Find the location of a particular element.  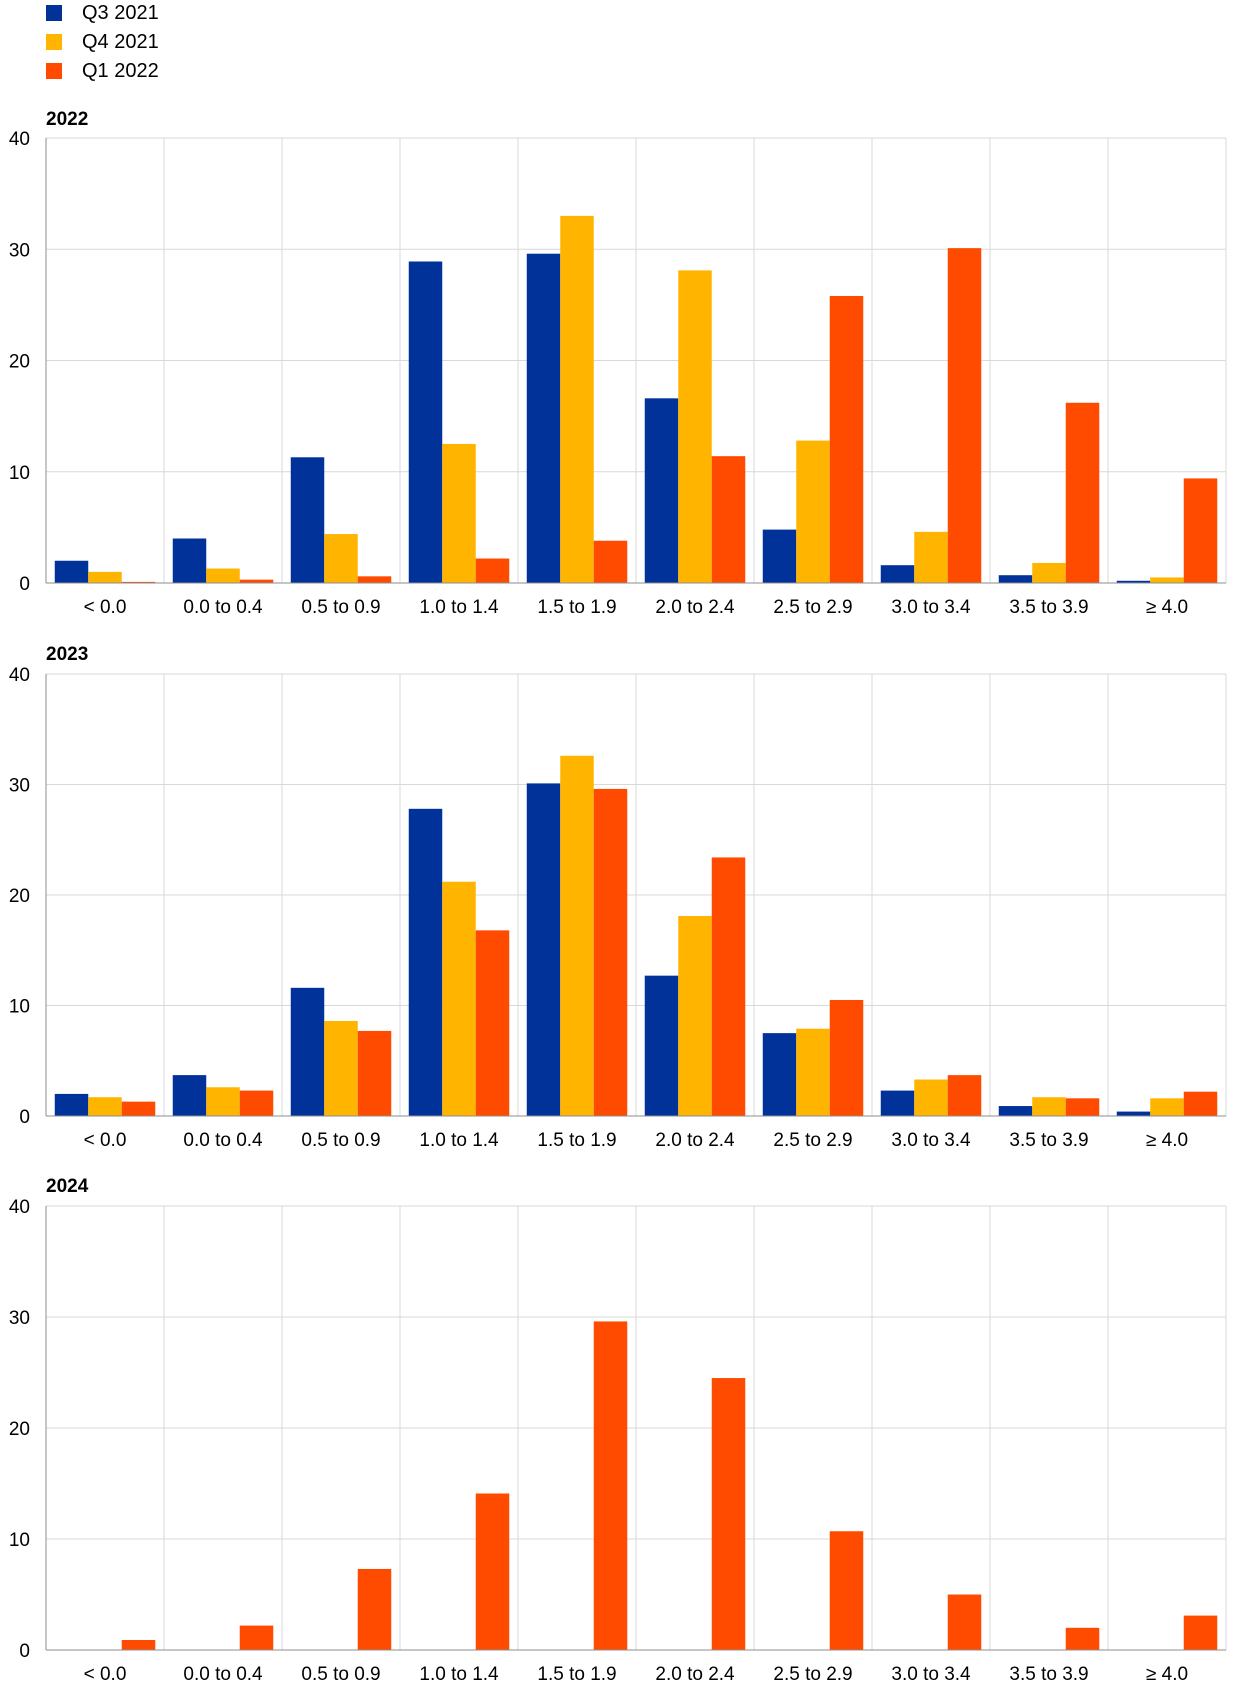

chart-title: 2022 is located at coordinates (67, 119).